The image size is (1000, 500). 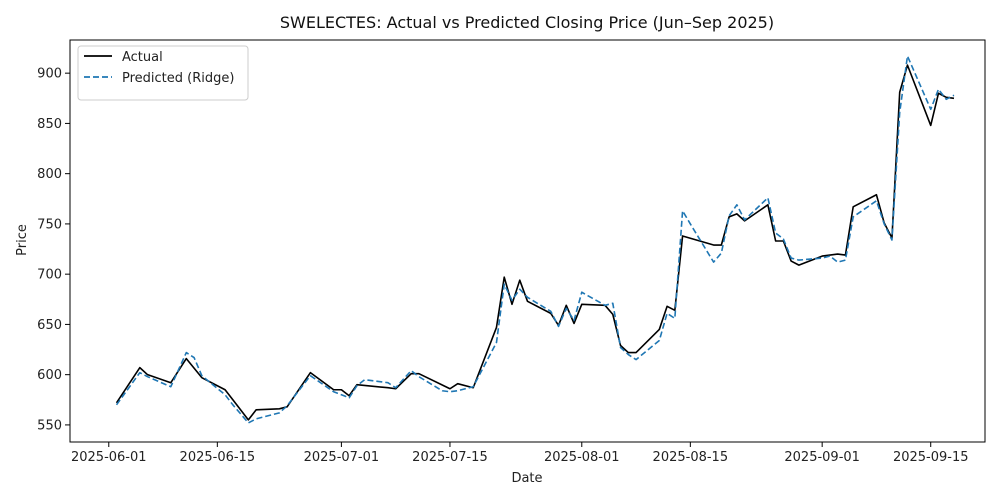 What do you see at coordinates (178, 78) in the screenshot?
I see `legend-label-predicted: Predicted (Ridge)` at bounding box center [178, 78].